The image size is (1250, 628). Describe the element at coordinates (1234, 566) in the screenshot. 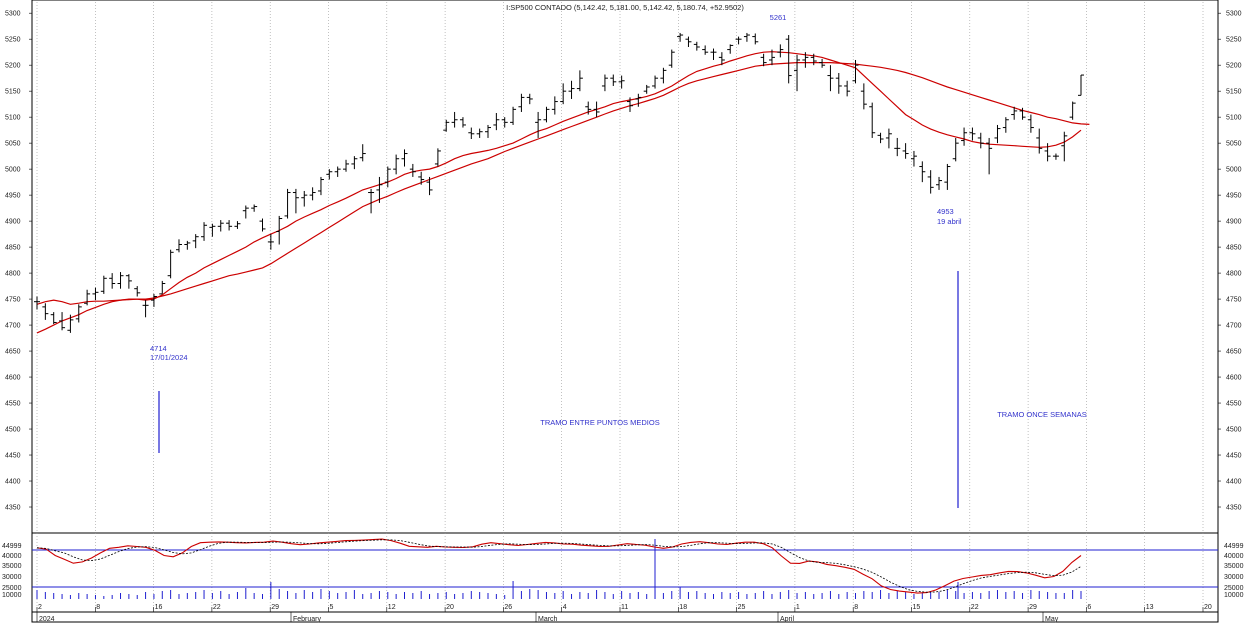

I see `lower-label-right: 35000` at that location.